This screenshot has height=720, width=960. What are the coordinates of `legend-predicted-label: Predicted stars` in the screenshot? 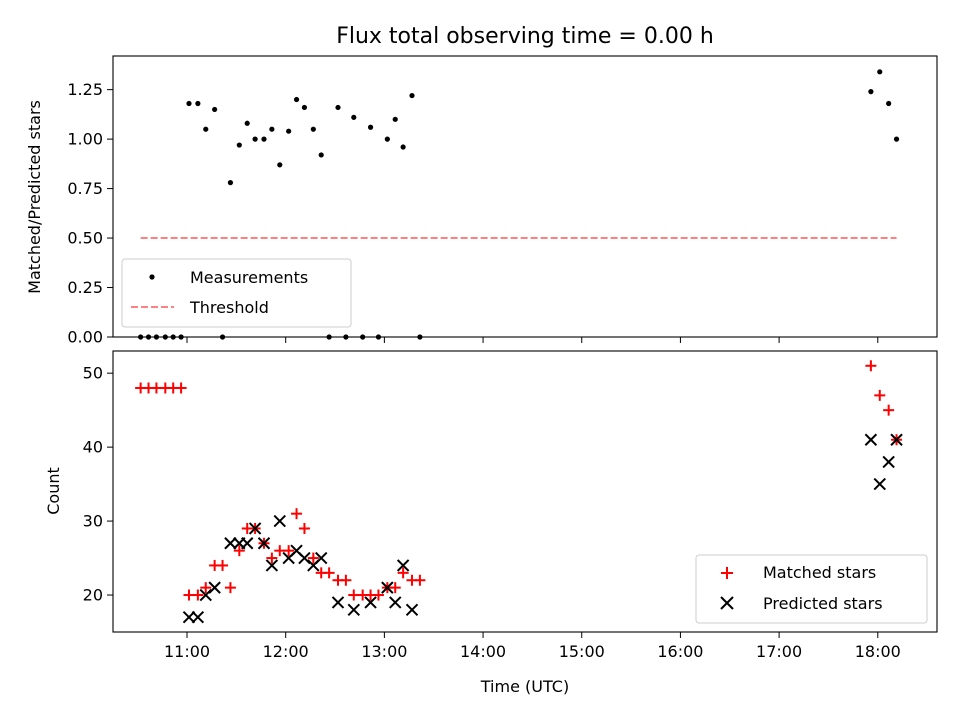 It's located at (823, 603).